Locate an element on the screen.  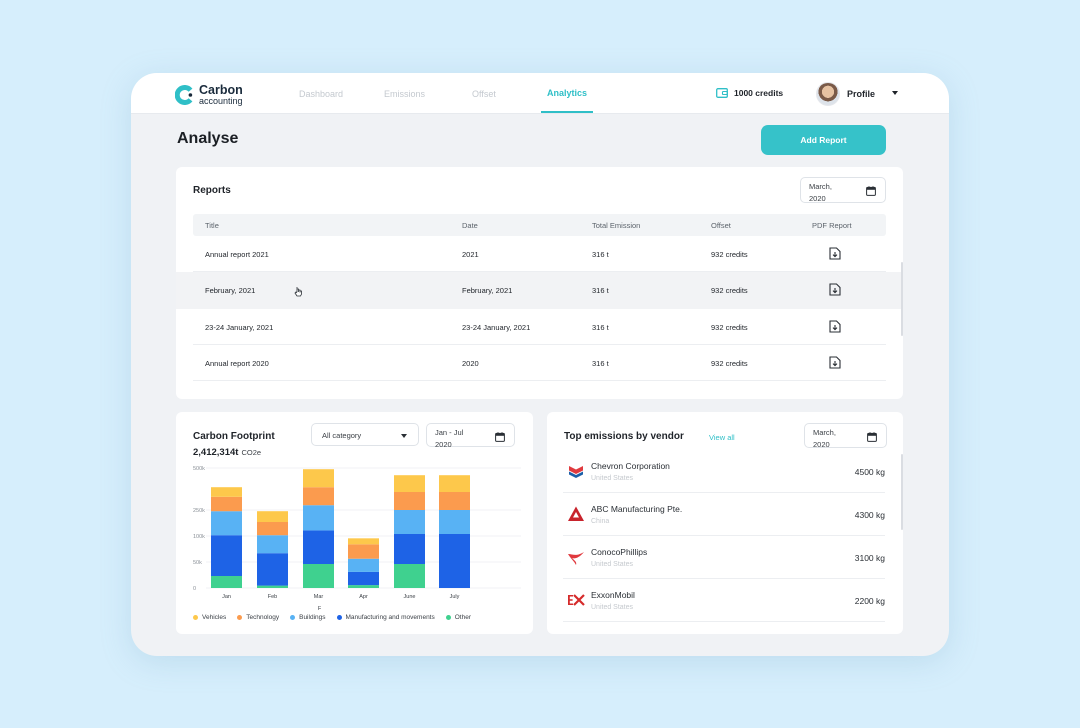
vendor-country: China is located at coordinates (600, 521).